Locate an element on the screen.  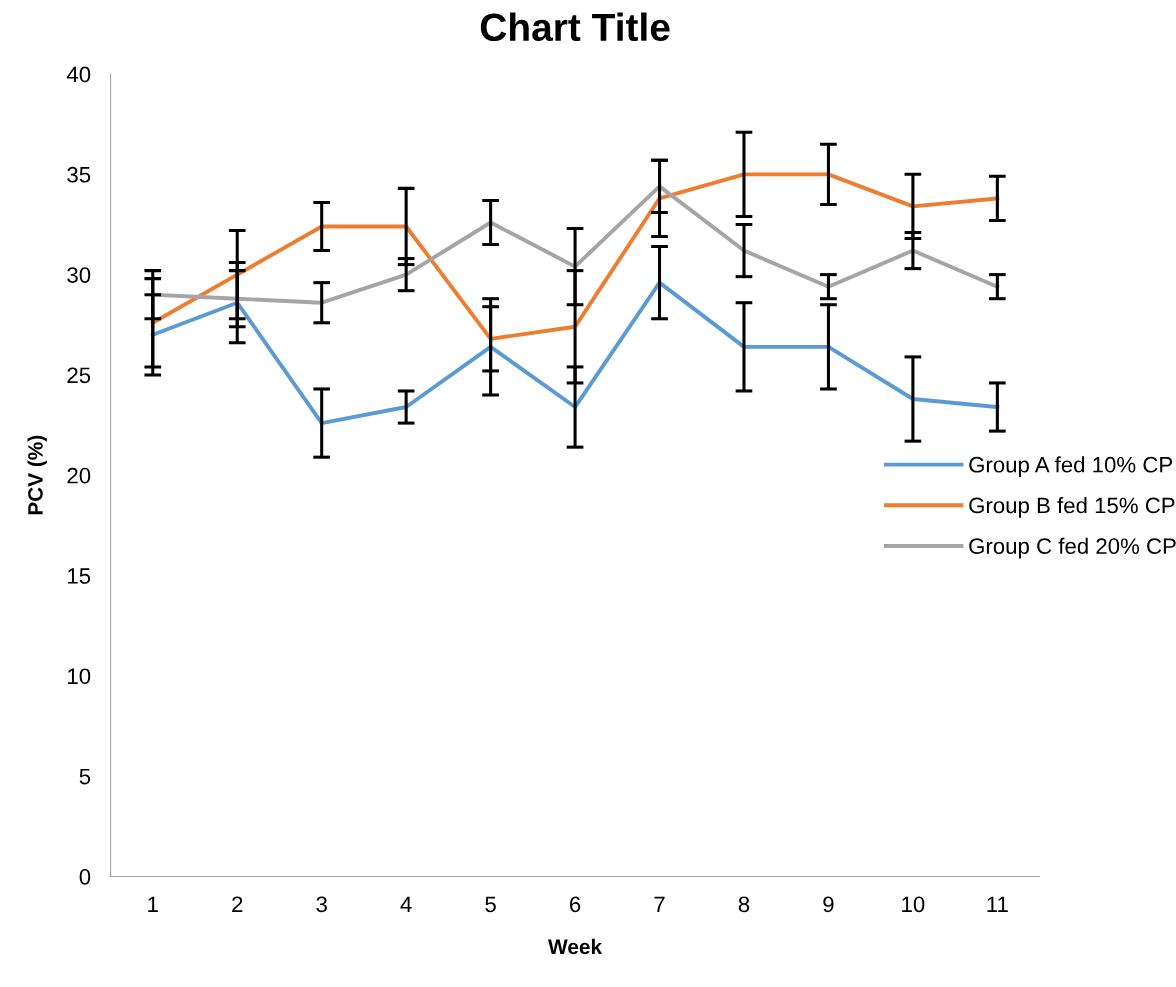
x-tick-label: 5 is located at coordinates (490, 904).